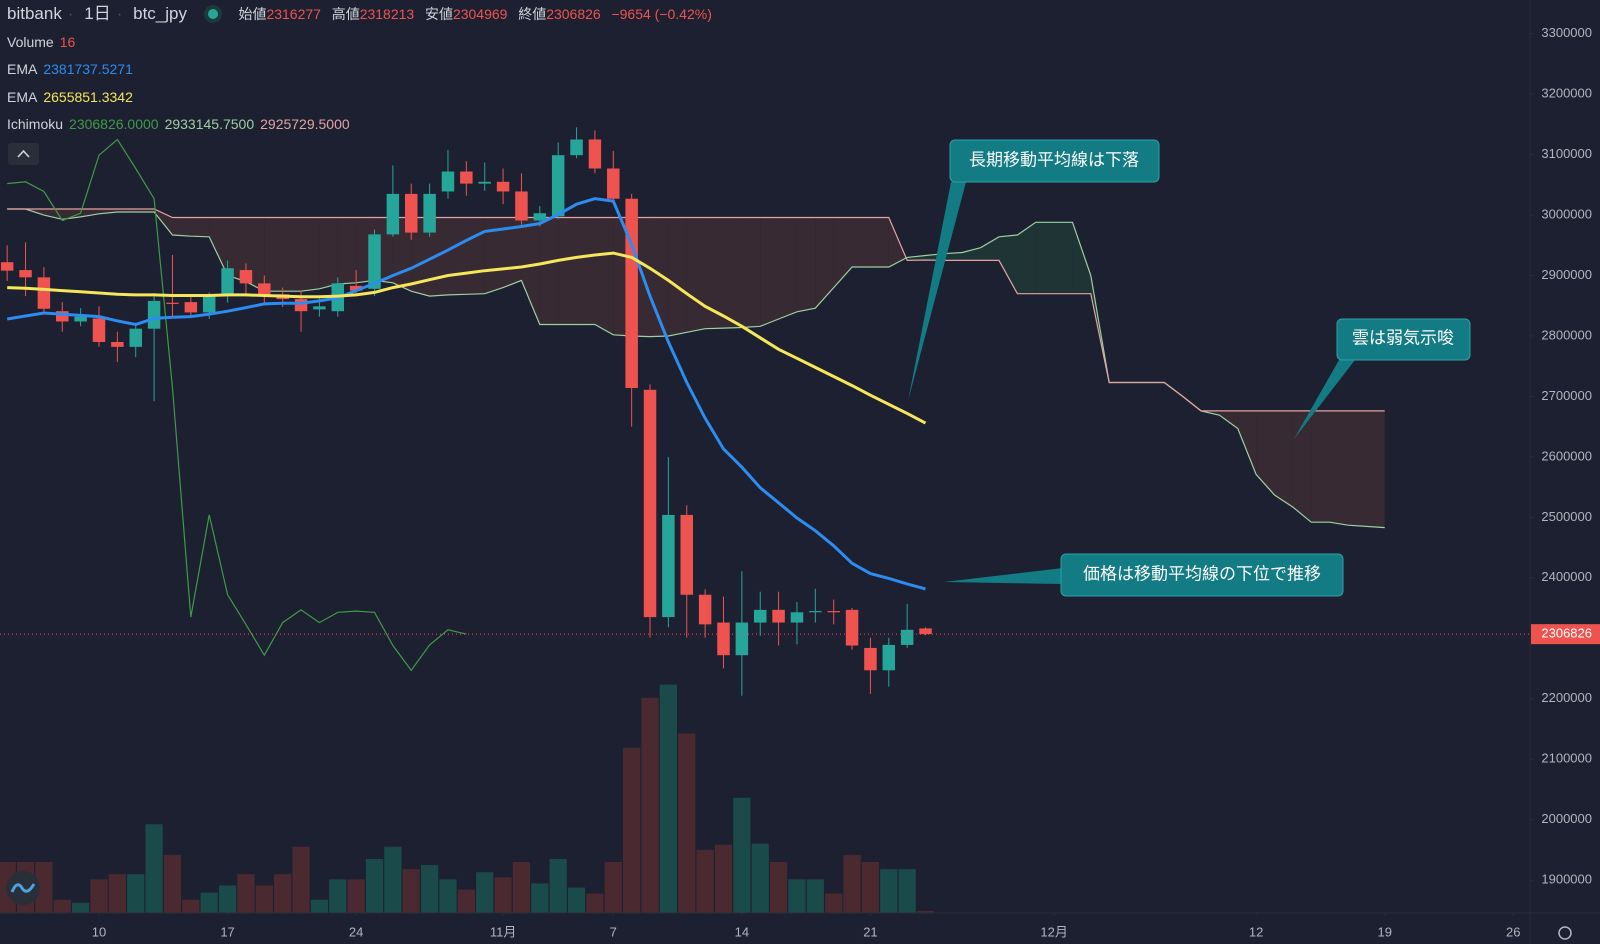 The width and height of the screenshot is (1600, 944). What do you see at coordinates (1566, 274) in the screenshot?
I see `y-tick-label: 2900000` at bounding box center [1566, 274].